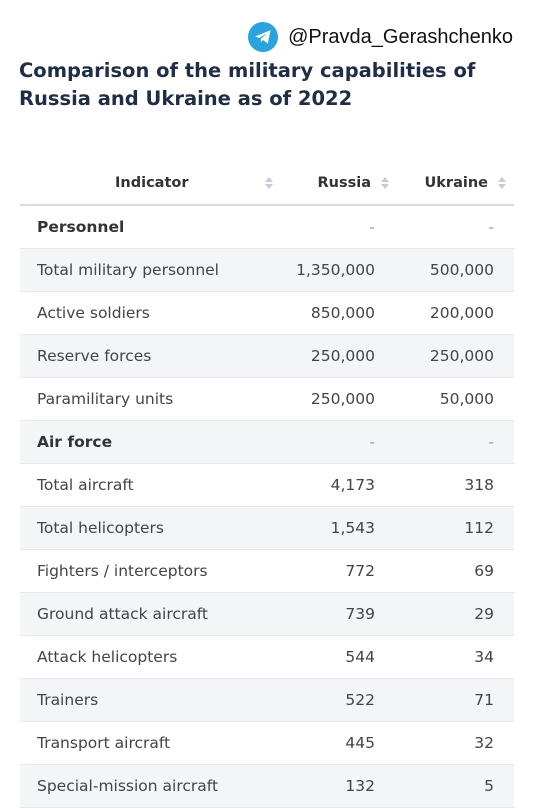 The width and height of the screenshot is (533, 808). Describe the element at coordinates (453, 270) in the screenshot. I see `ukraine-value-cell: 500,000` at that location.